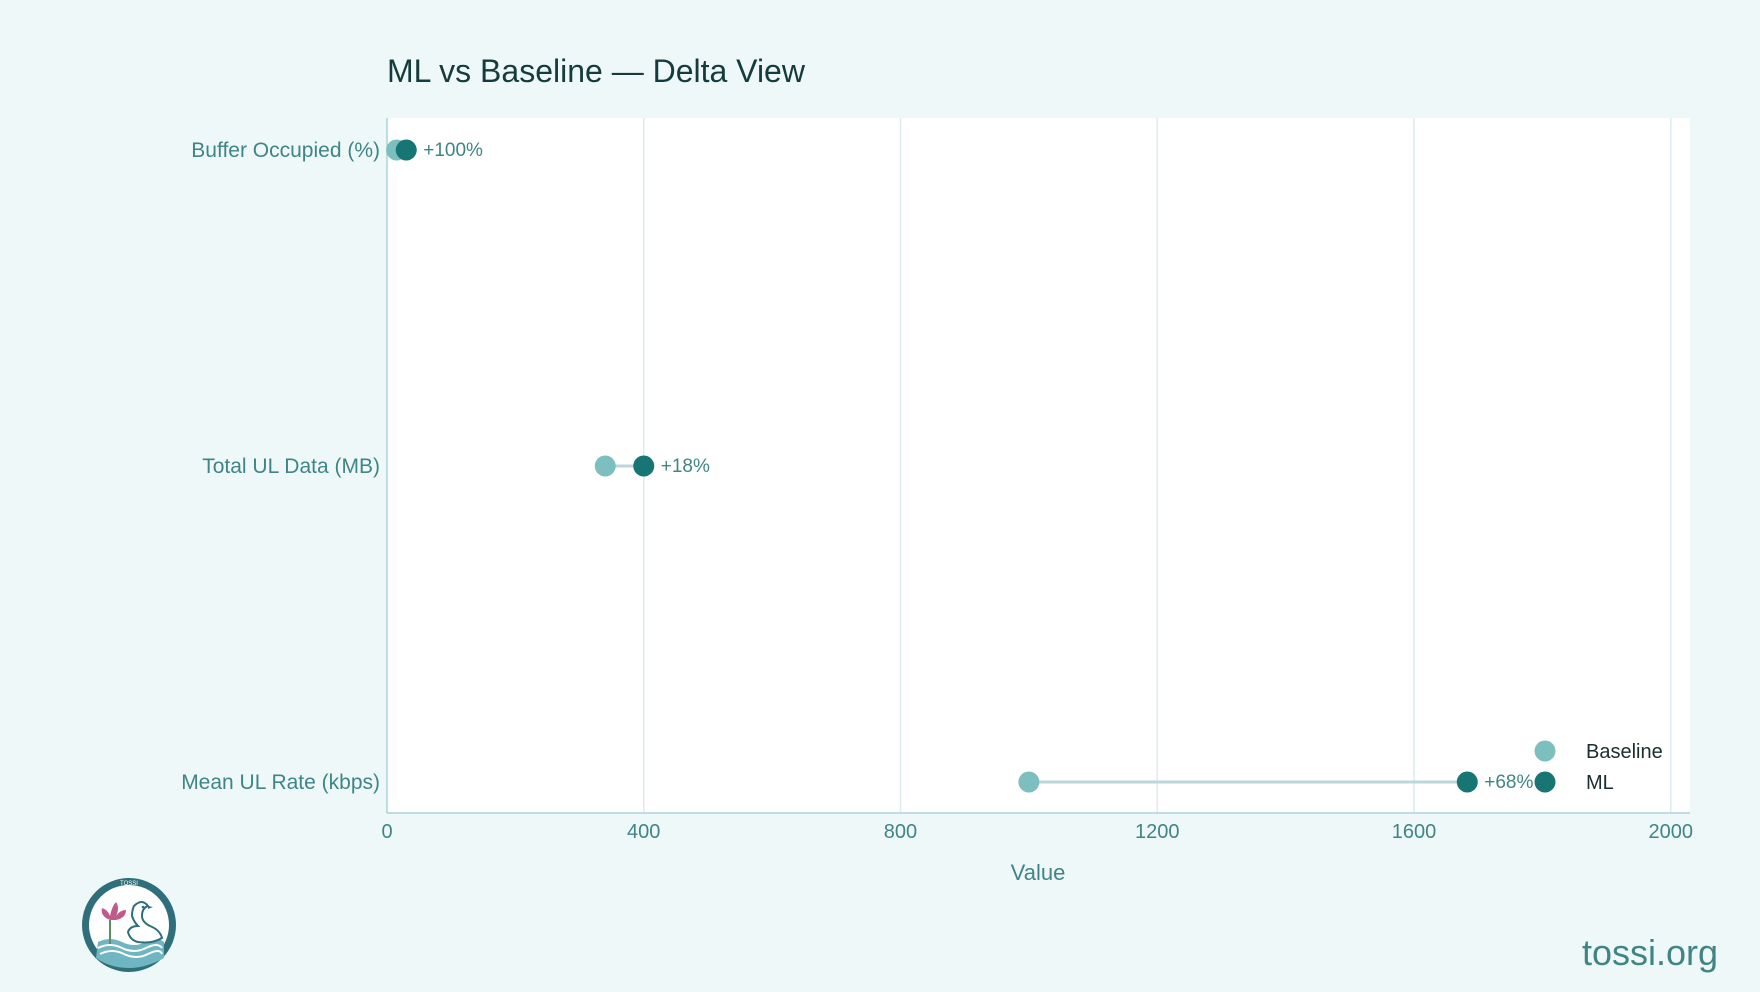 This screenshot has width=1760, height=992. I want to click on logo-text: TOSSI, so click(129, 884).